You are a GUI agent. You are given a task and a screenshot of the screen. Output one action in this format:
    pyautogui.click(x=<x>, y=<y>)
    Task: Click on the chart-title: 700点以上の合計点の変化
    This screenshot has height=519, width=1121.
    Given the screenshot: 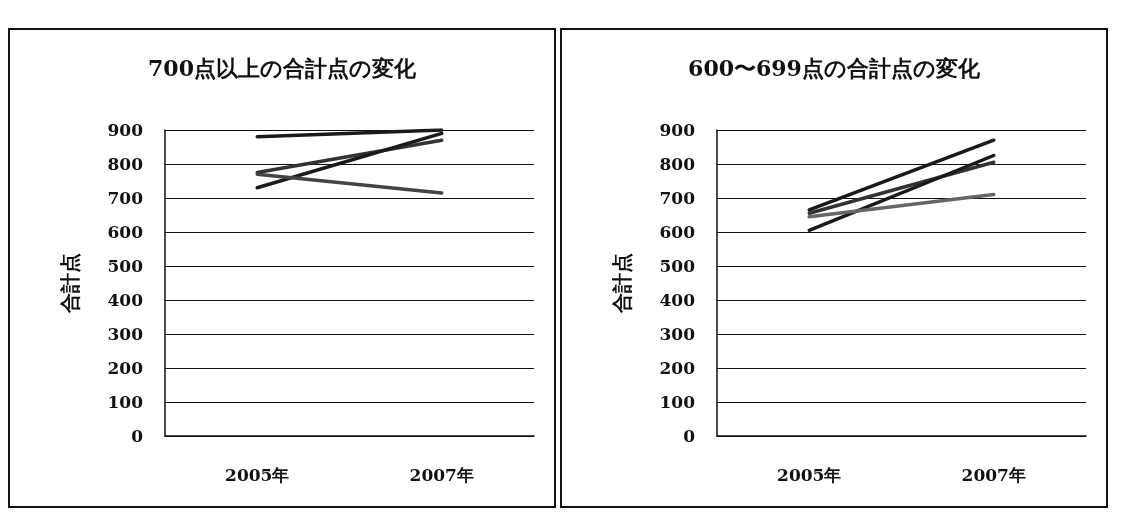 What is the action you would take?
    pyautogui.click(x=282, y=68)
    